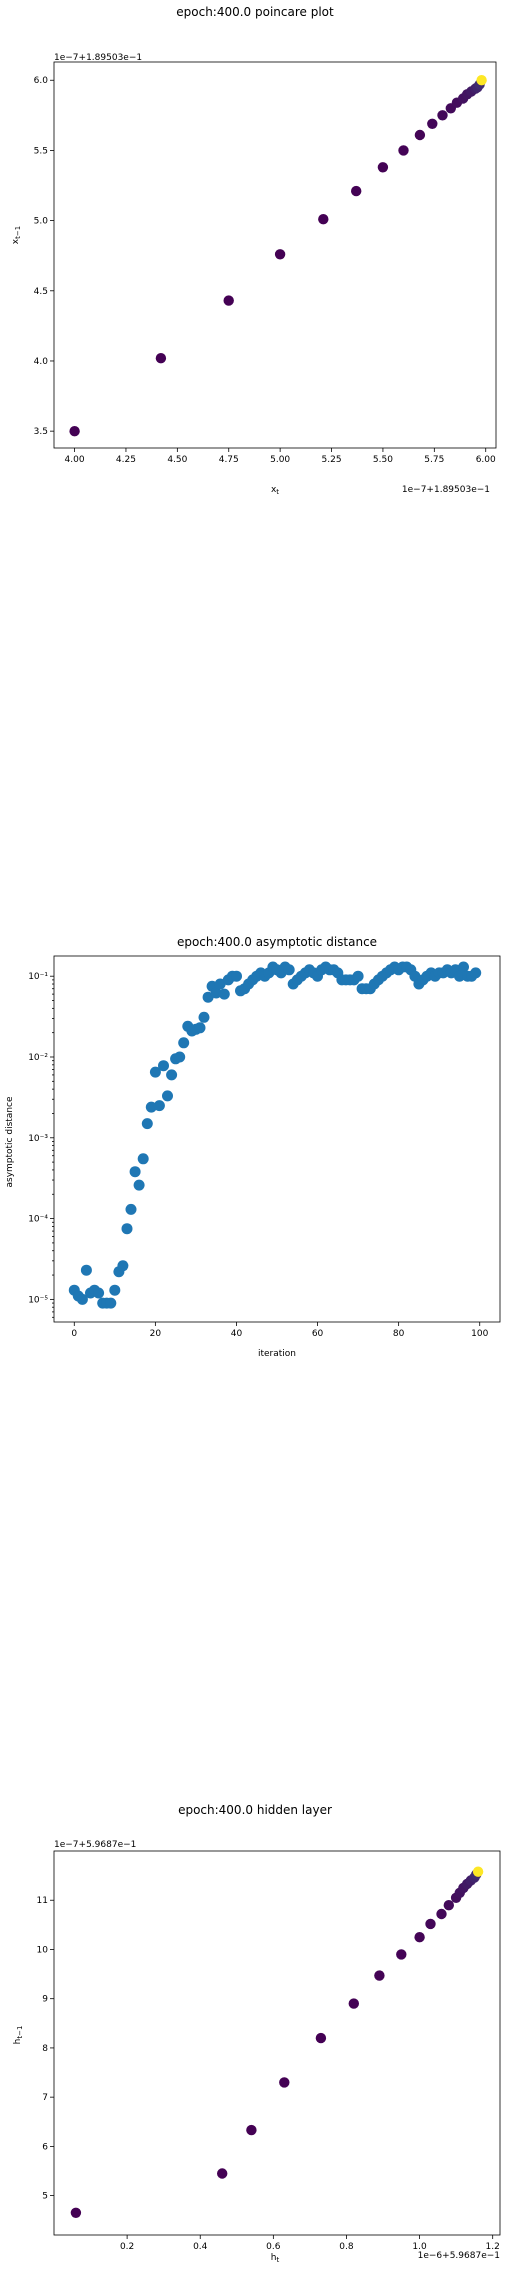  Describe the element at coordinates (45, 2147) in the screenshot. I see `y-tick-label: 6` at that location.